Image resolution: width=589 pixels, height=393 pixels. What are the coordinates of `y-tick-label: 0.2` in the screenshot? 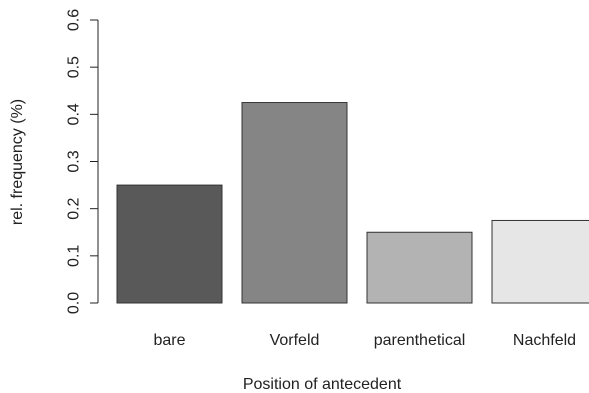 It's located at (74, 208).